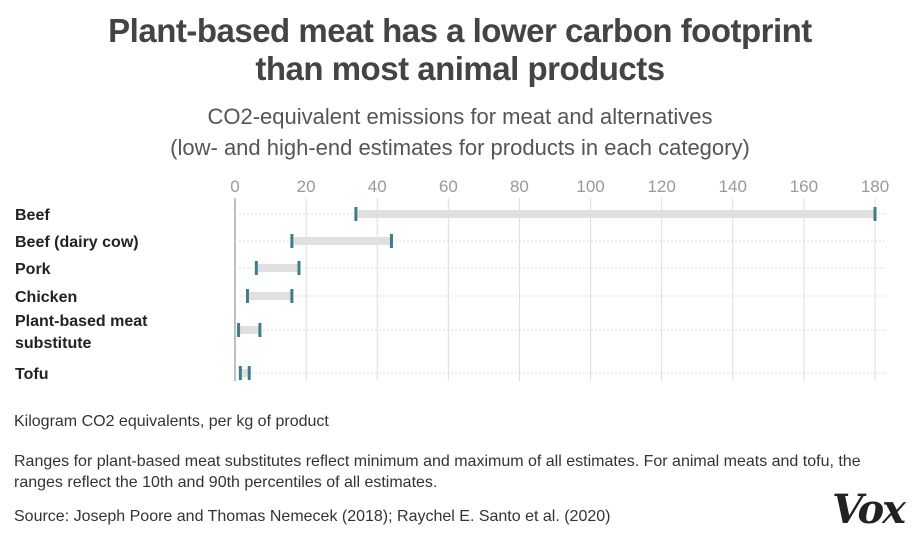 This screenshot has width=920, height=548. What do you see at coordinates (733, 186) in the screenshot?
I see `x-tick-label: 140` at bounding box center [733, 186].